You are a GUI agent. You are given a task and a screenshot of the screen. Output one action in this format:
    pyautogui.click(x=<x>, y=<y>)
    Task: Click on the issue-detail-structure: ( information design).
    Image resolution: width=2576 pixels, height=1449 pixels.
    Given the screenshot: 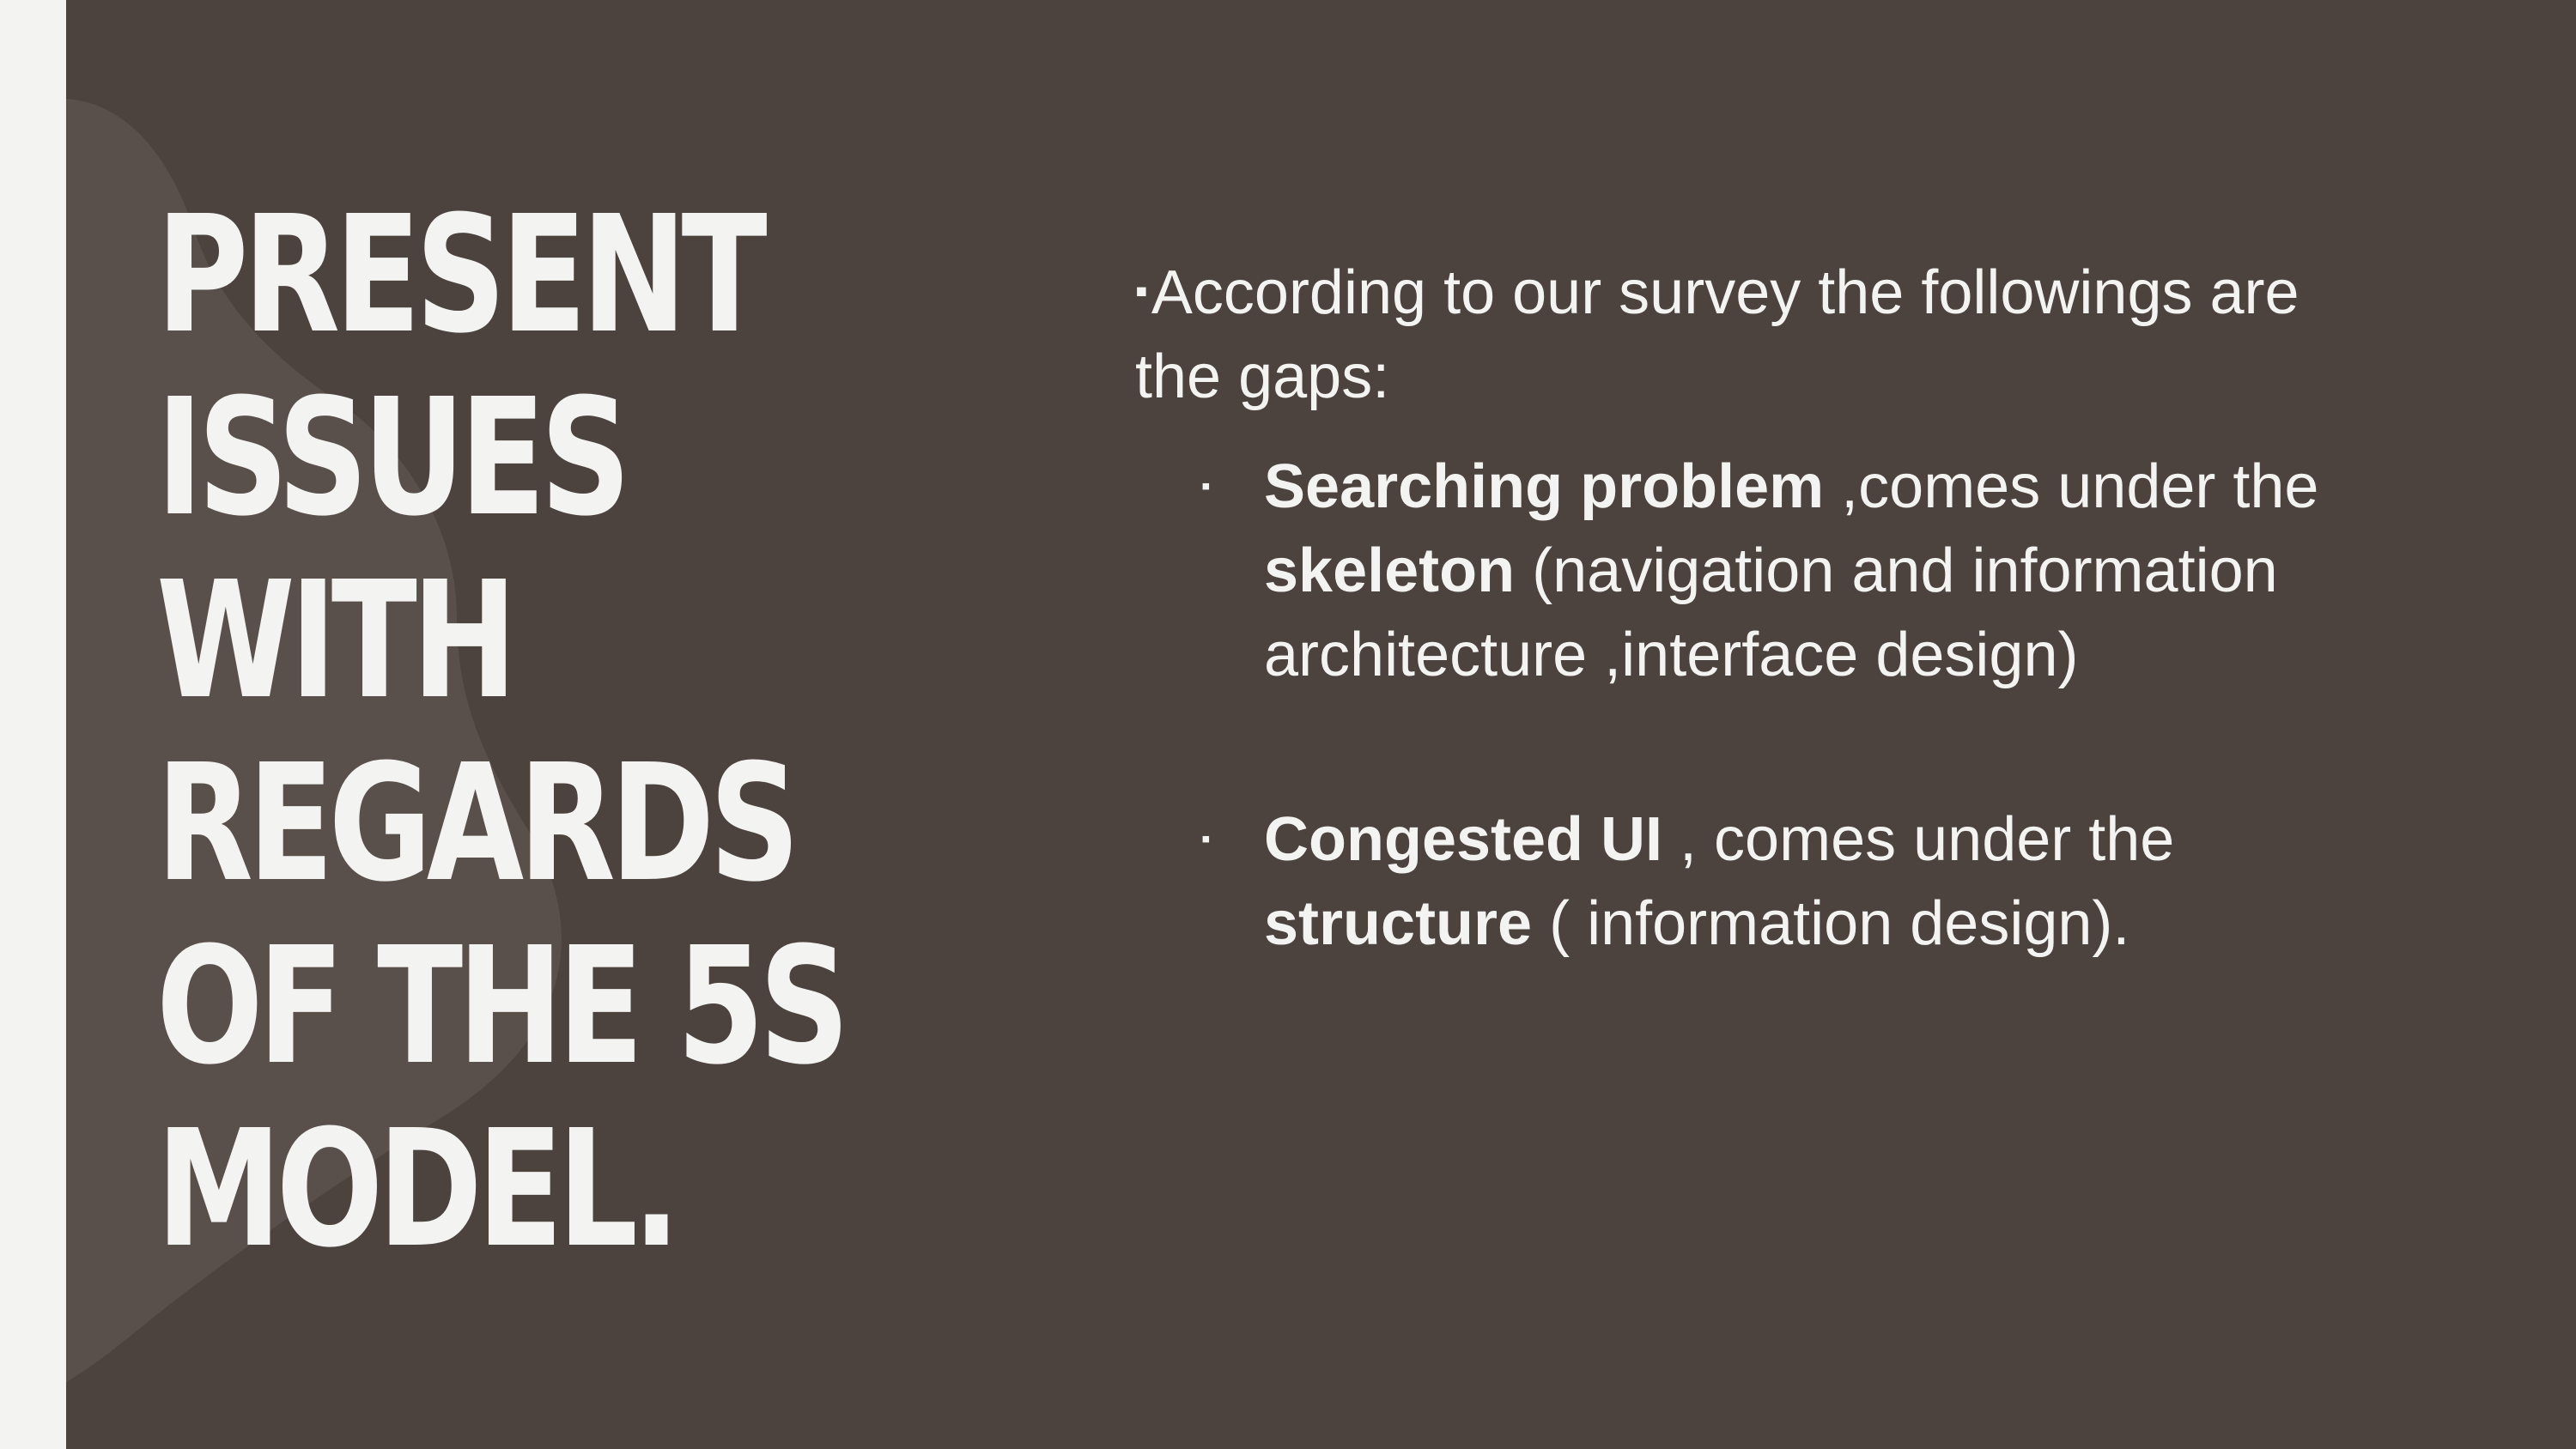 What is the action you would take?
    pyautogui.click(x=1831, y=923)
    